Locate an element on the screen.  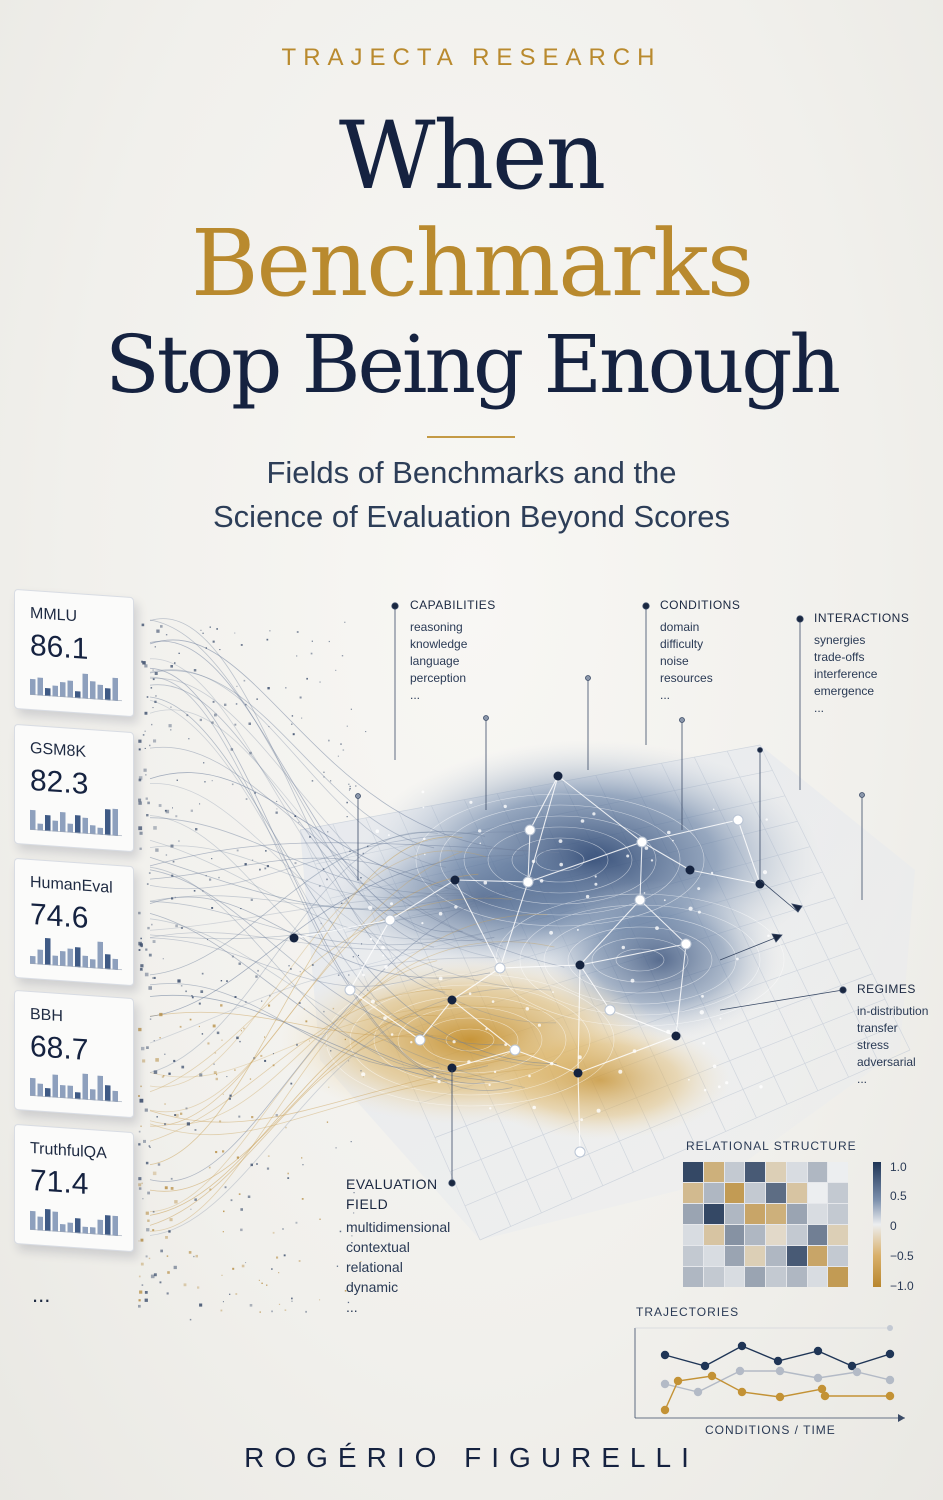
particle-stream is located at coordinates (253, 971).